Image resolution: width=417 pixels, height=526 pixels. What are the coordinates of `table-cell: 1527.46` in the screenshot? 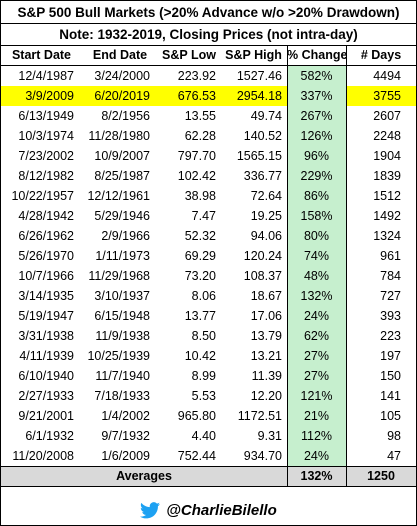 It's located at (259, 76).